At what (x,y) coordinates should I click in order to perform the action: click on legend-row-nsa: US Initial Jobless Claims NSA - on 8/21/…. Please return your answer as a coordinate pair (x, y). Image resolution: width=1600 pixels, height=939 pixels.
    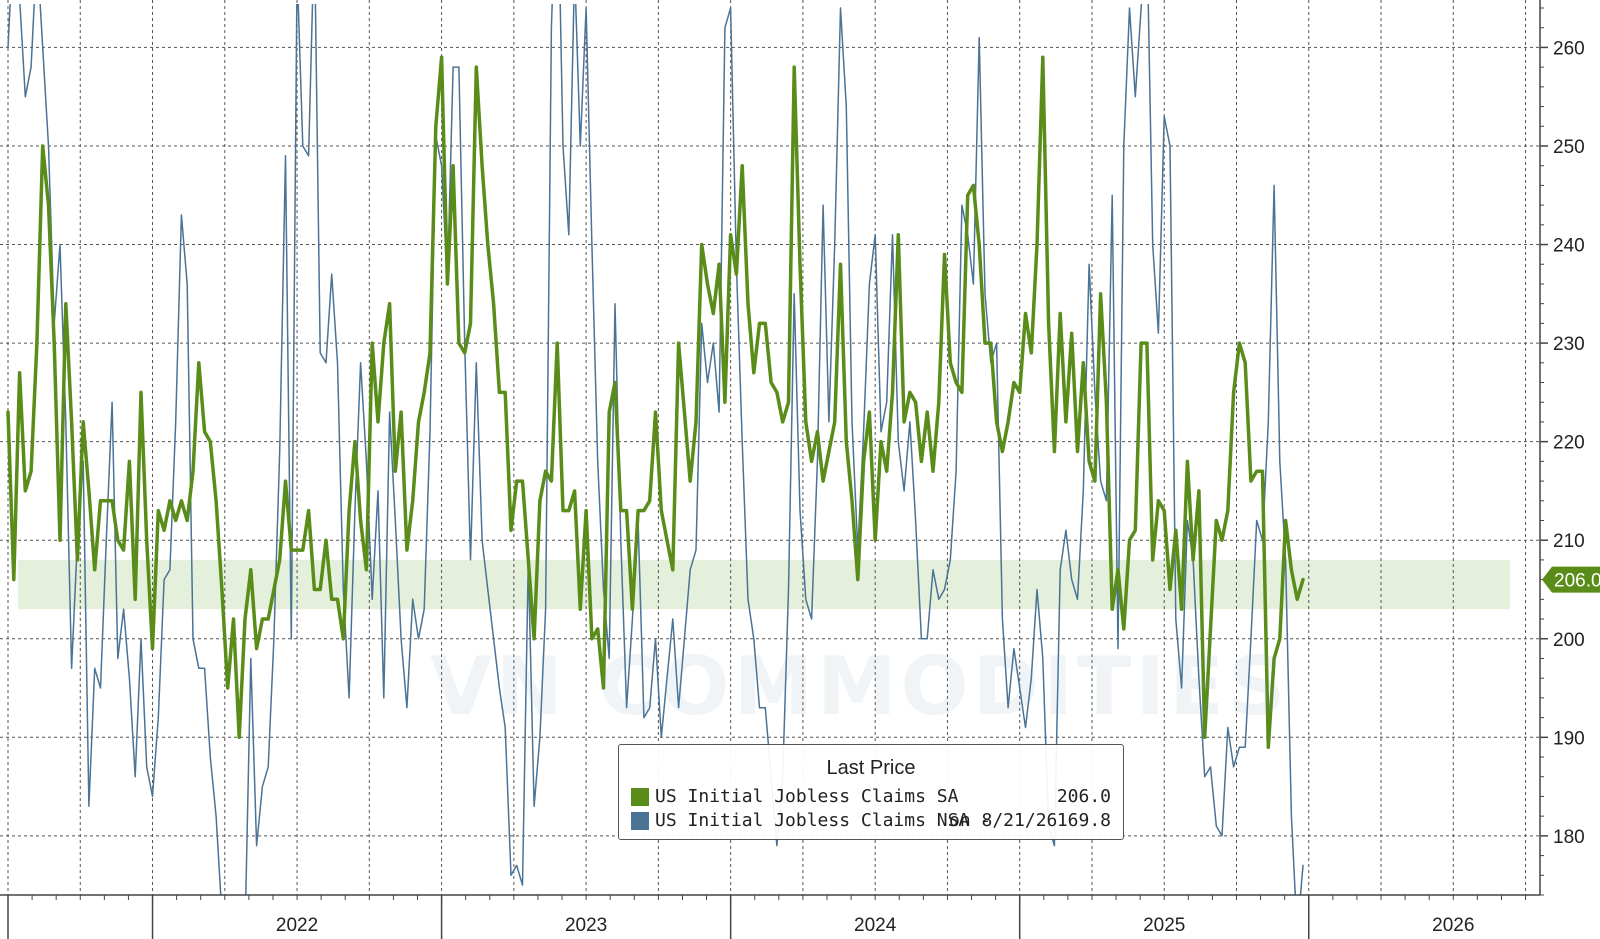
    Looking at the image, I should click on (871, 821).